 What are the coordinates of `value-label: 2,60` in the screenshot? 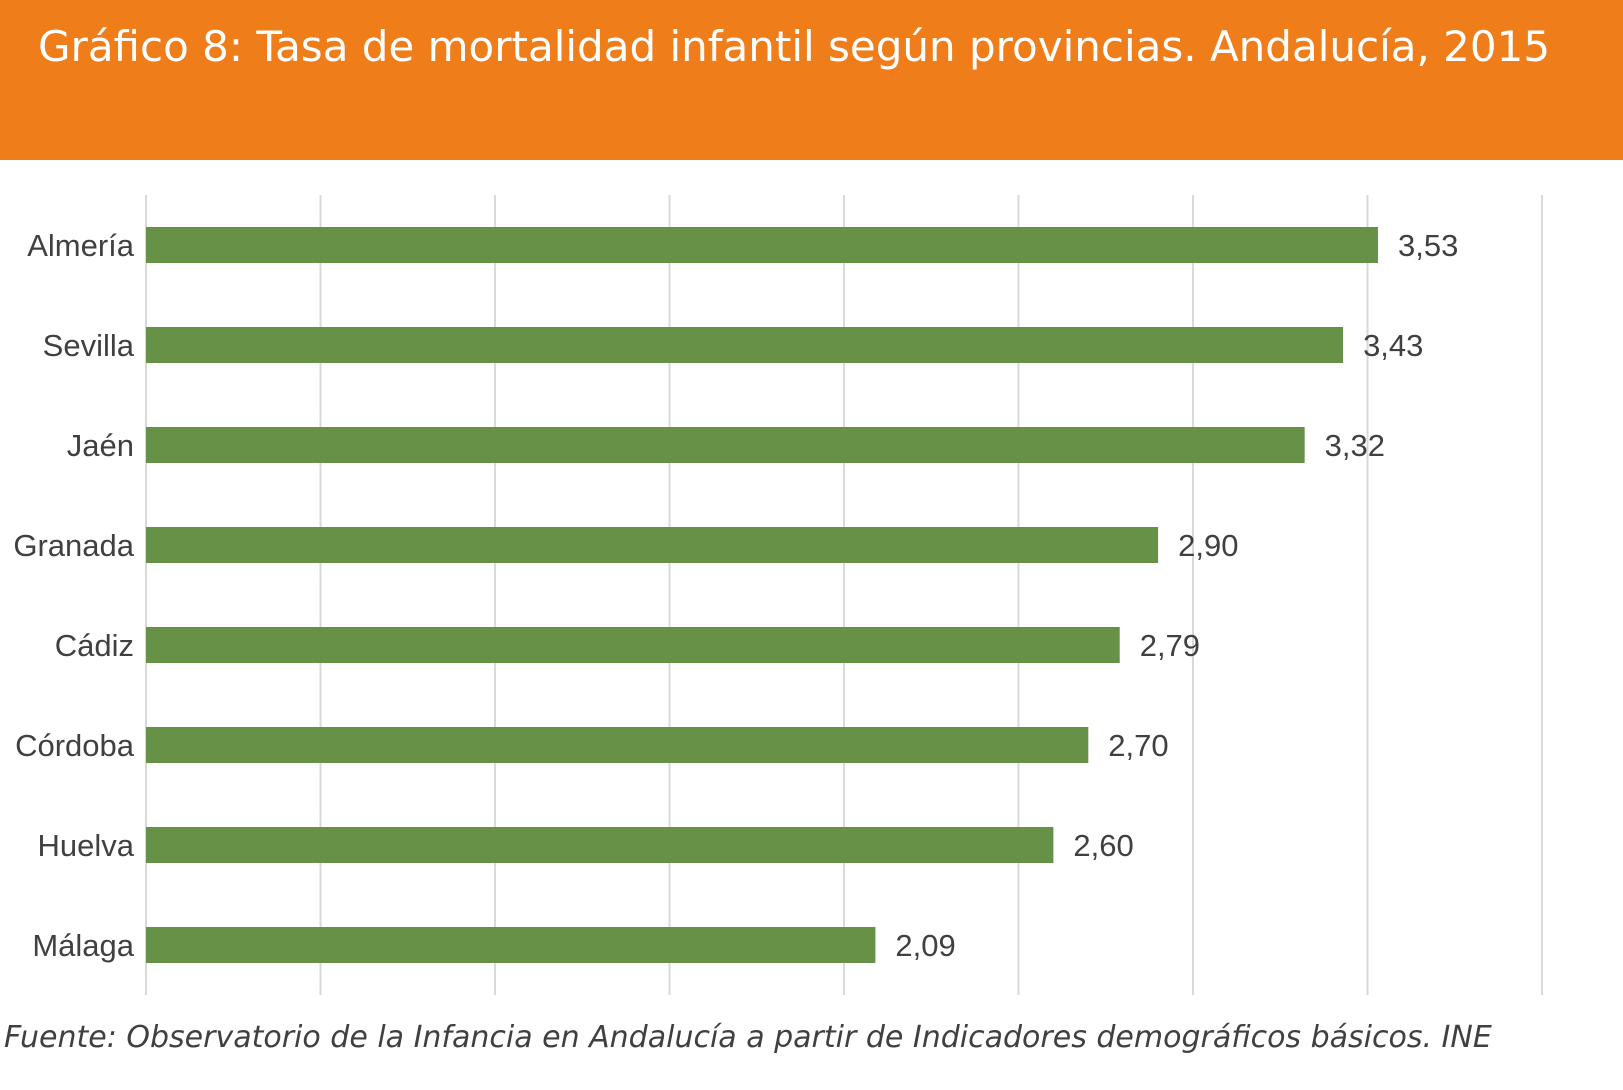 It's located at (1103, 845).